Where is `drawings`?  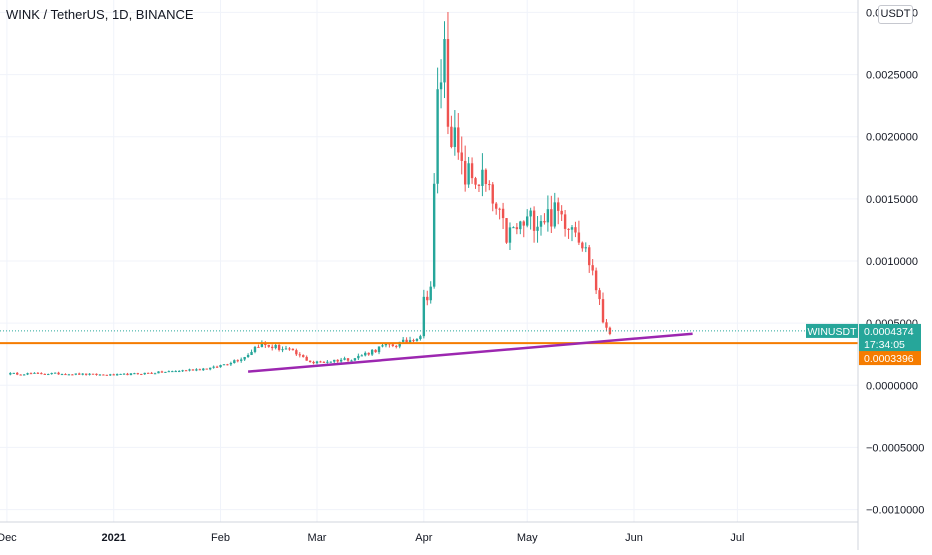 drawings is located at coordinates (429, 351).